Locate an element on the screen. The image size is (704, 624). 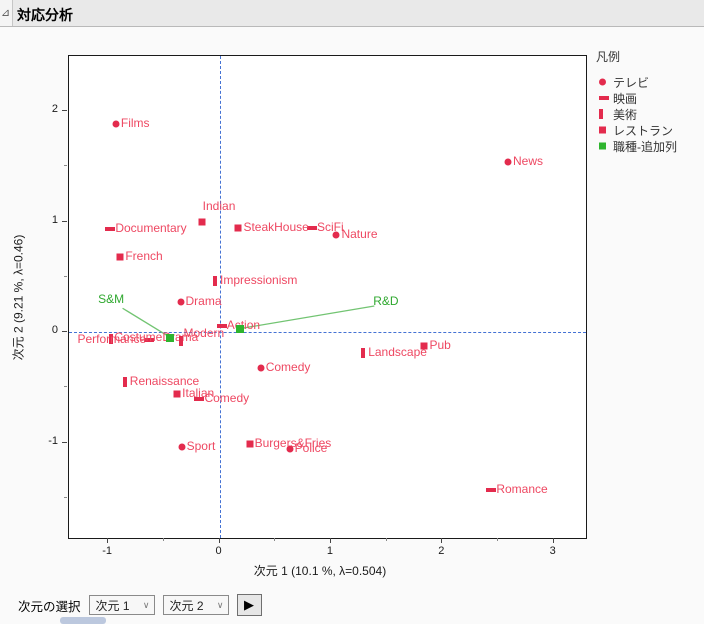
point-marker-nature is located at coordinates (336, 235).